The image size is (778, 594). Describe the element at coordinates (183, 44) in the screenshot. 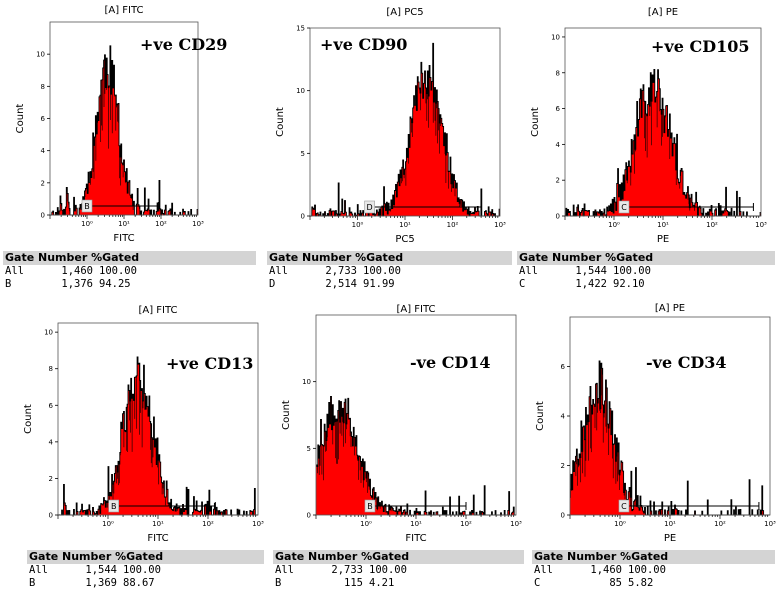

I see `marker-label: +ve CD29` at that location.